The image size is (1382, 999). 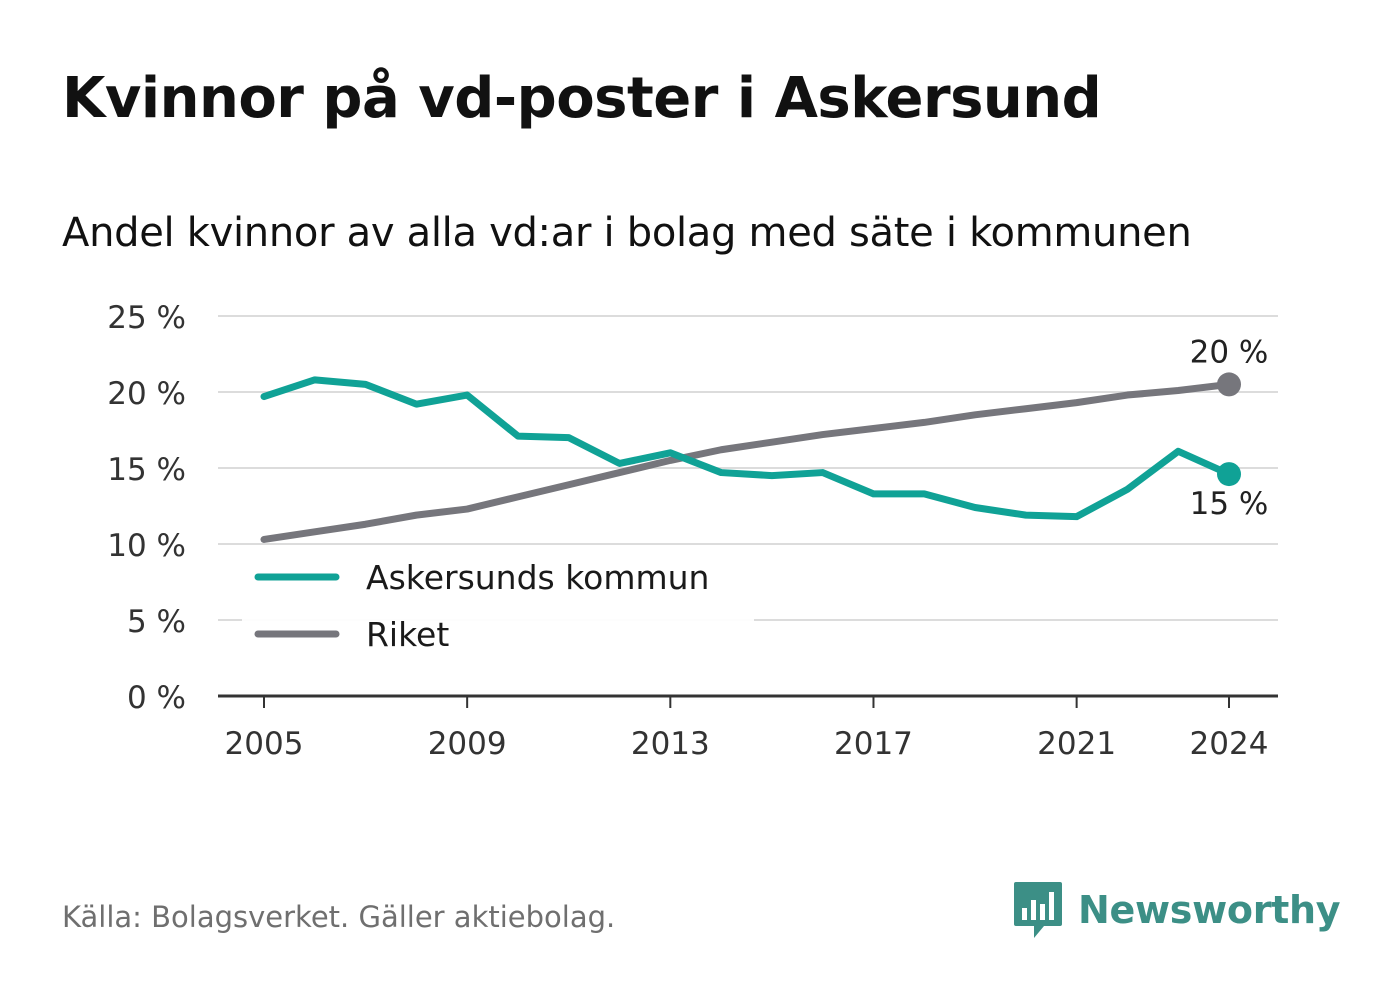 What do you see at coordinates (1229, 504) in the screenshot?
I see `series-end-label: 15 %` at bounding box center [1229, 504].